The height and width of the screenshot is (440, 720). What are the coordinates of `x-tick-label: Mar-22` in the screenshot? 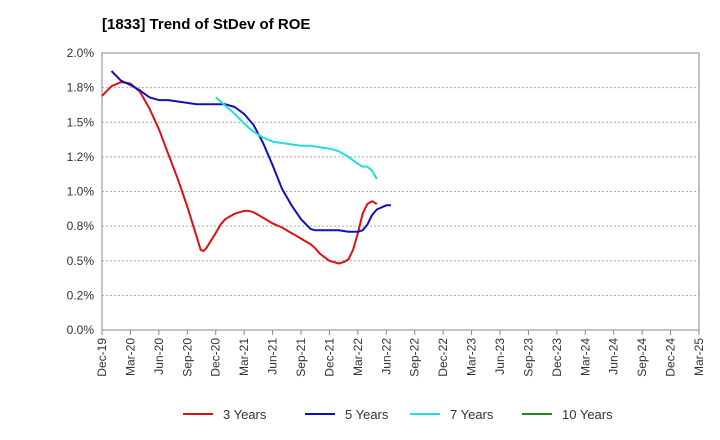 It's located at (358, 357).